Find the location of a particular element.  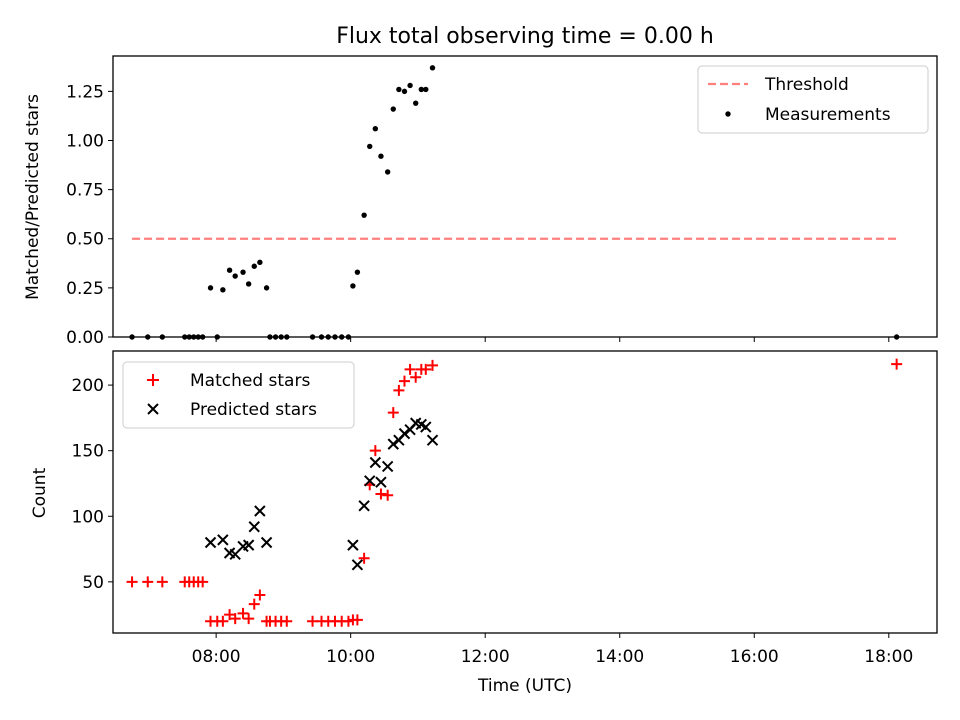

top-y-axis-label: Matched/Predicted stars is located at coordinates (33, 197).